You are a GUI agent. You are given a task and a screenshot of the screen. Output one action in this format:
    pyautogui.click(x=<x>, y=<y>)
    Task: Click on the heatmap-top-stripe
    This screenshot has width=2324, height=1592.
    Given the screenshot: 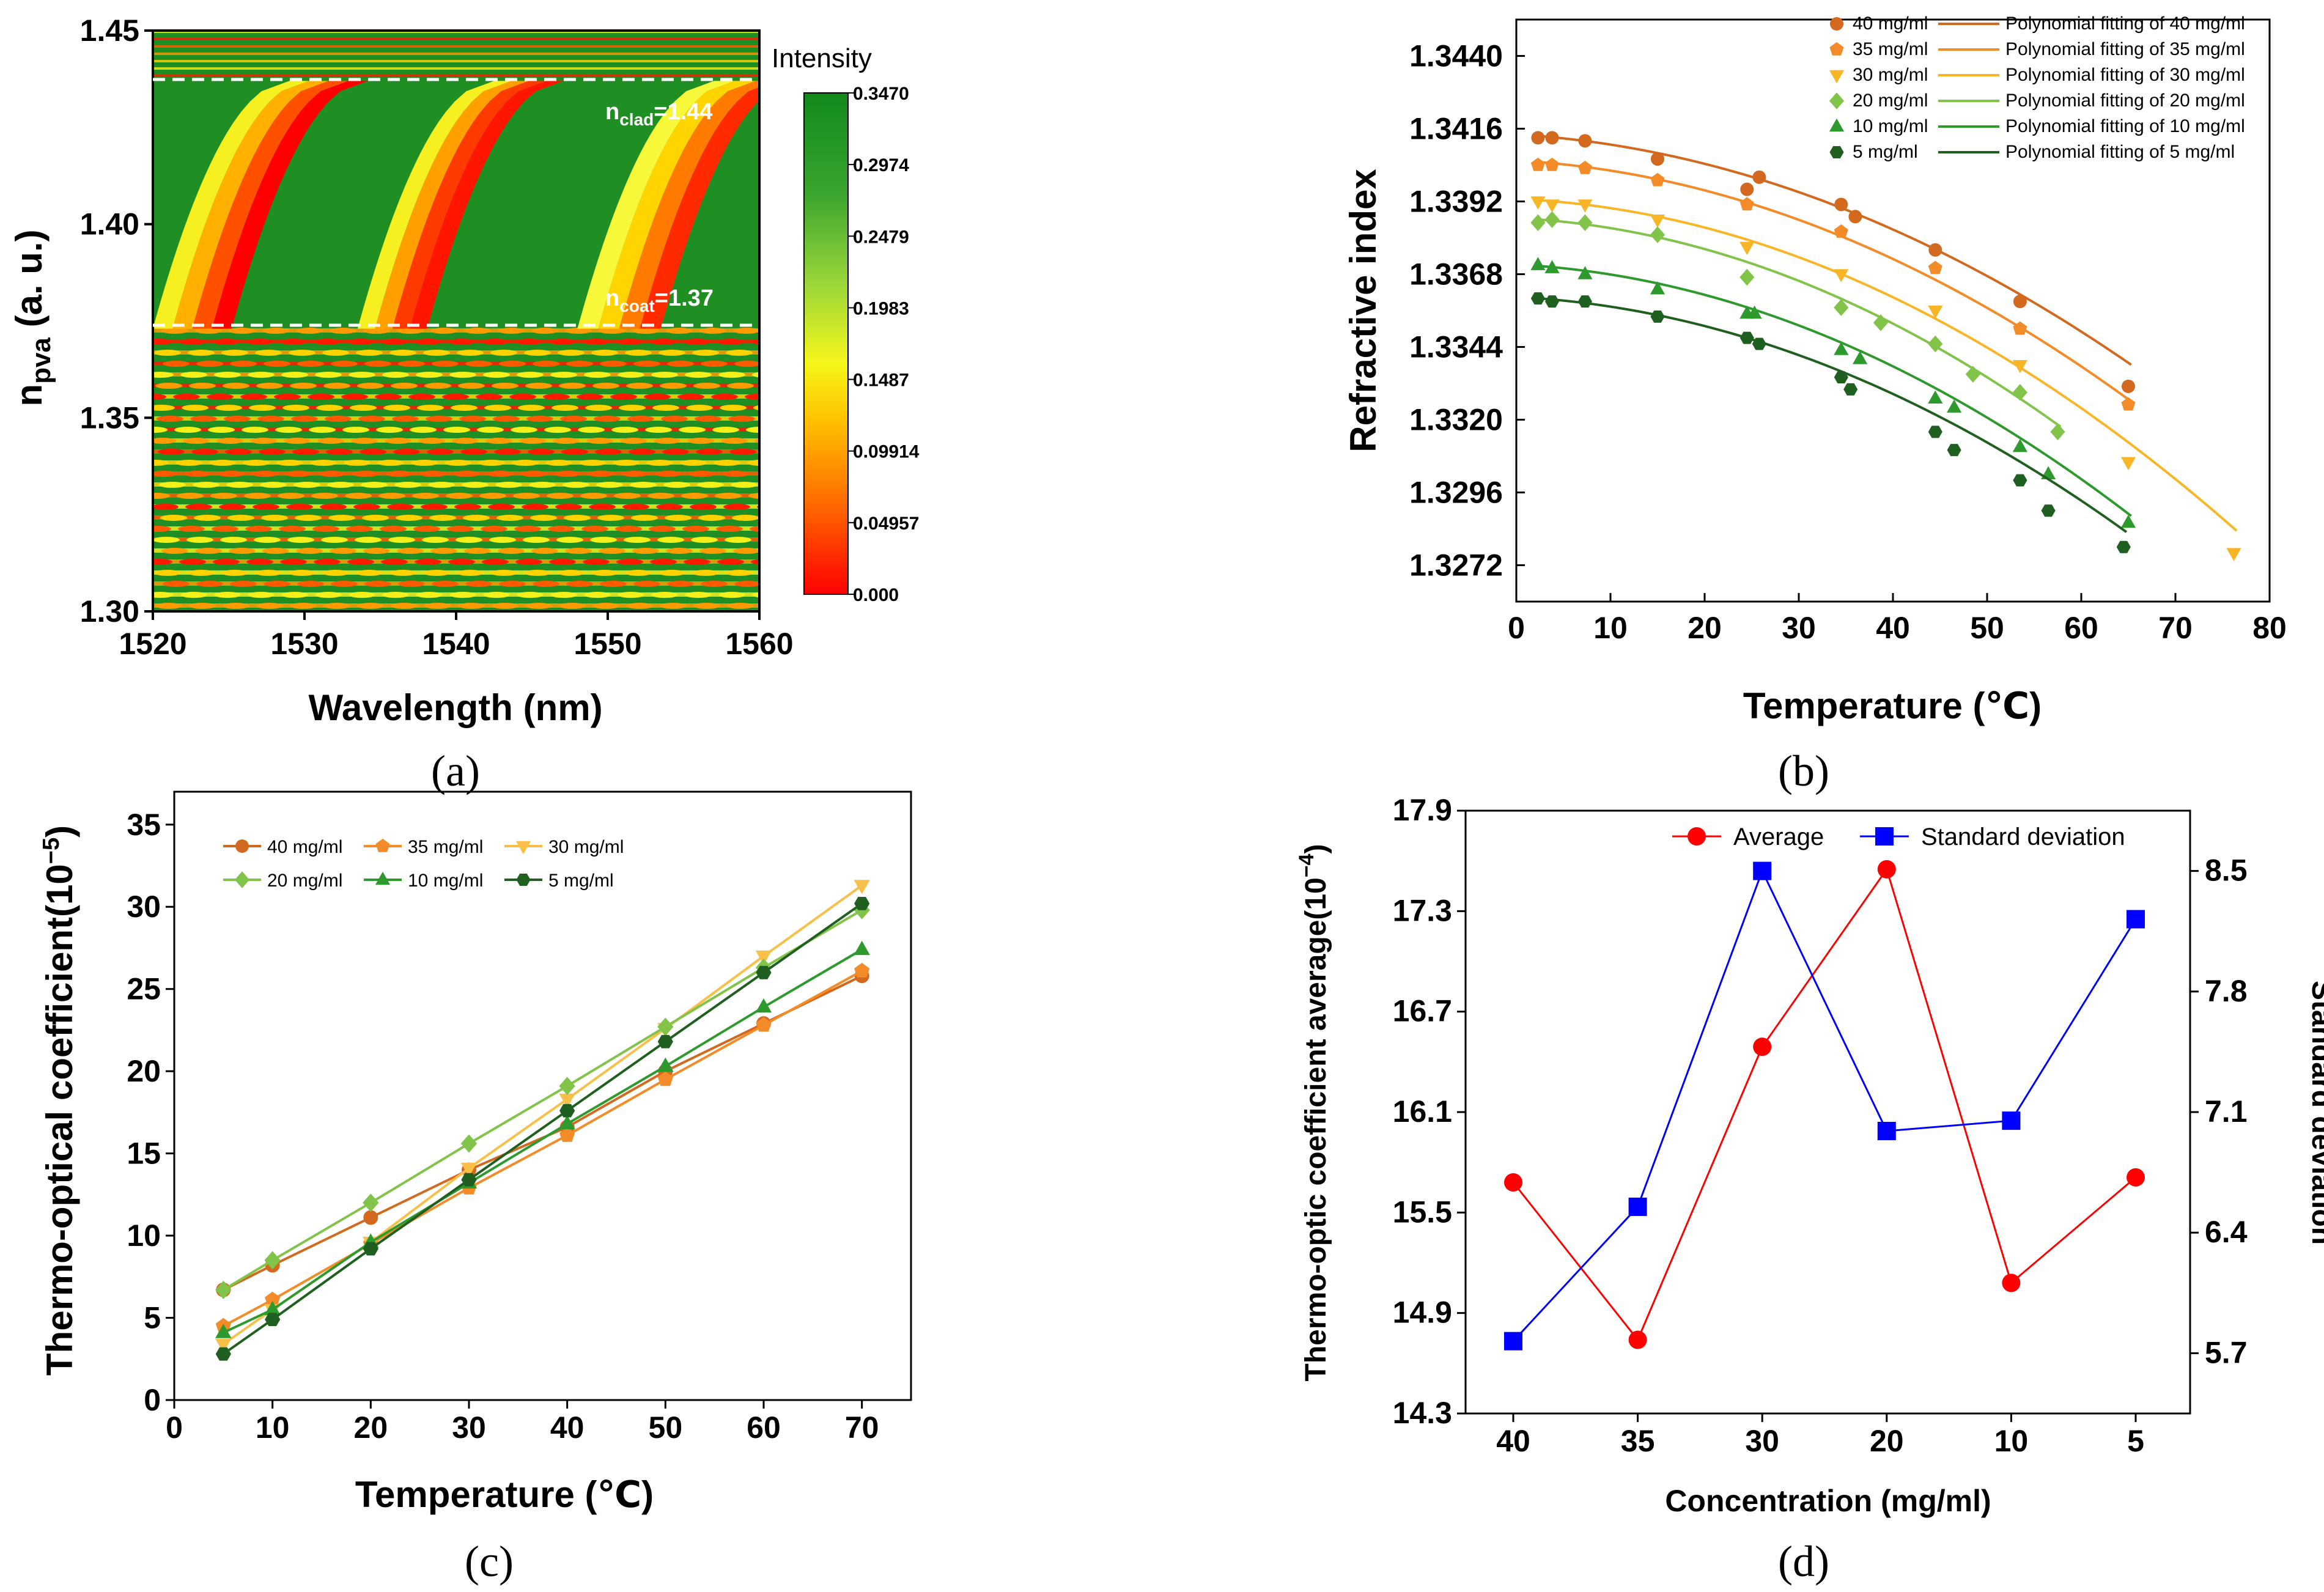 What is the action you would take?
    pyautogui.click(x=456, y=39)
    